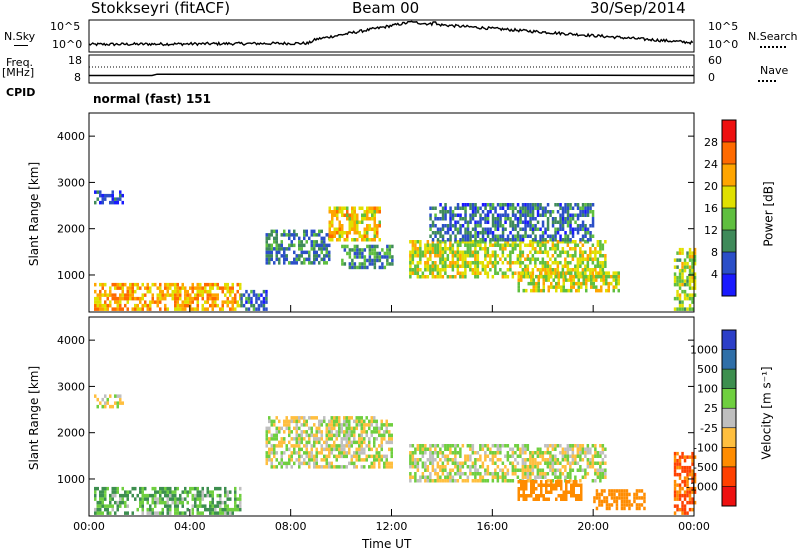 This screenshot has width=800, height=554. Describe the element at coordinates (767, 81) in the screenshot. I see `nave-dotted-marker` at that location.